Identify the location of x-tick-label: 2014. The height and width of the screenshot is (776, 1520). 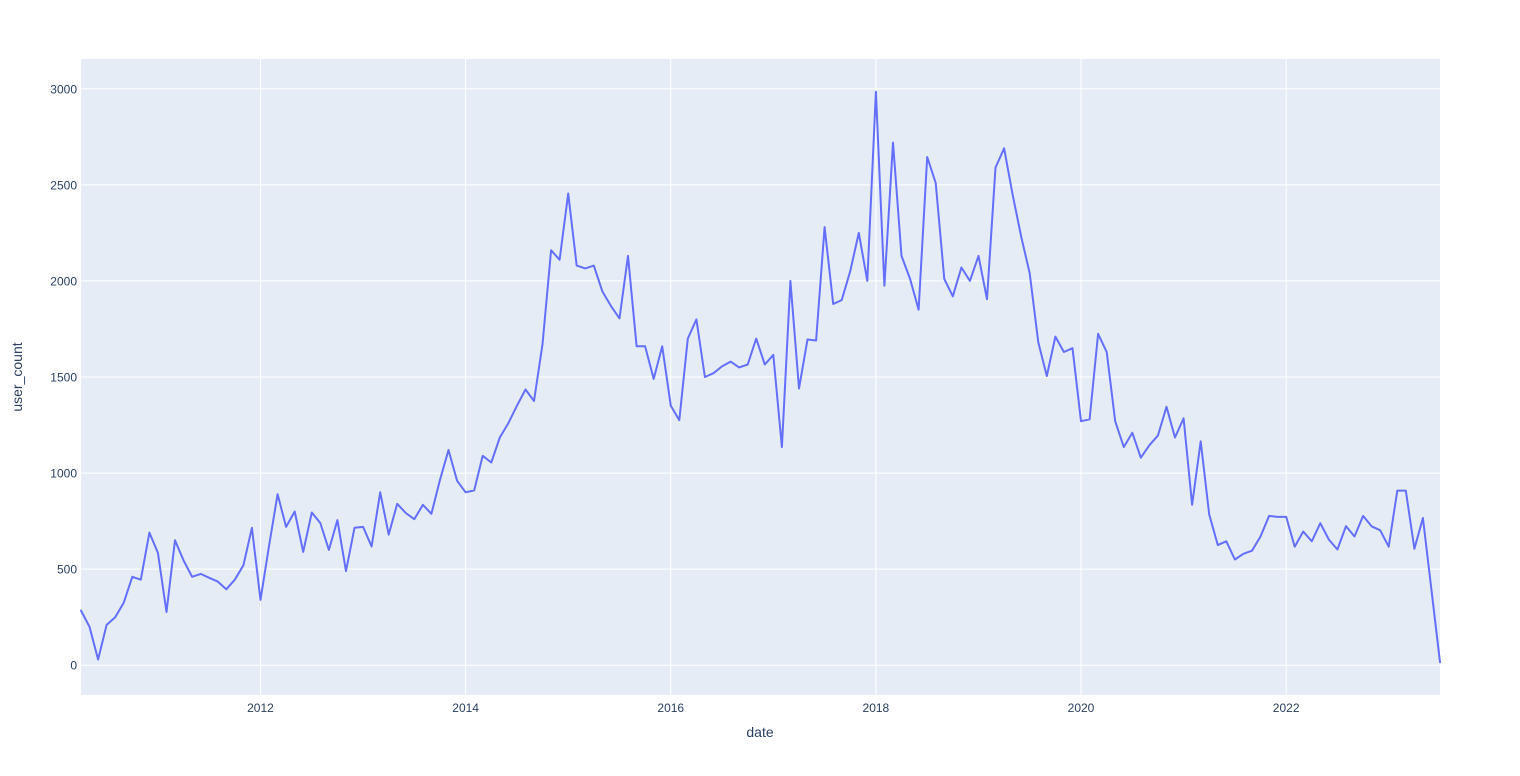
(465, 708).